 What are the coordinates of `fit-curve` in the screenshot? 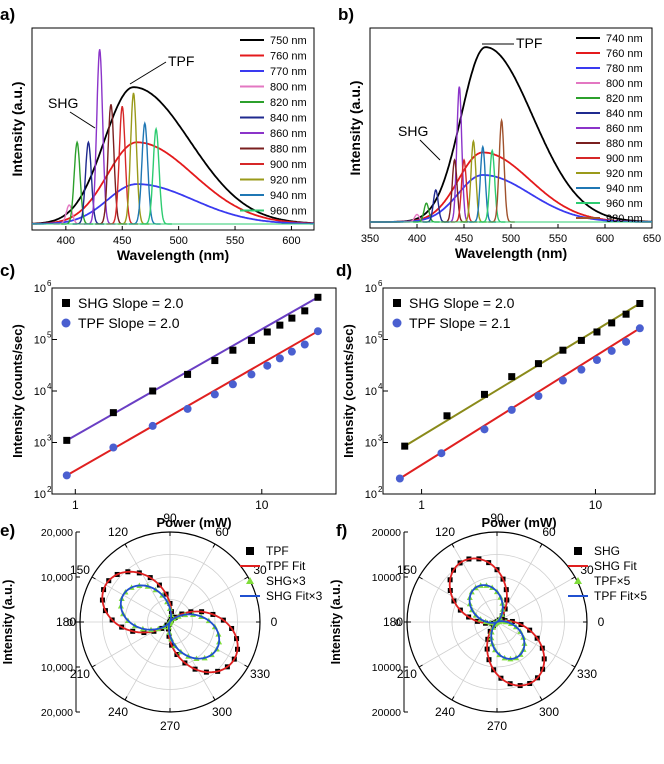 It's located at (497, 622).